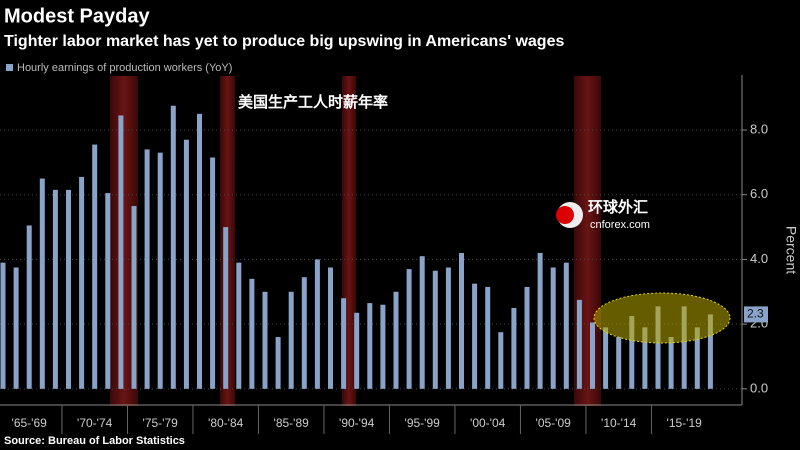 This screenshot has width=800, height=450. Describe the element at coordinates (618, 207) in the screenshot. I see `watermark: 环球外汇` at that location.